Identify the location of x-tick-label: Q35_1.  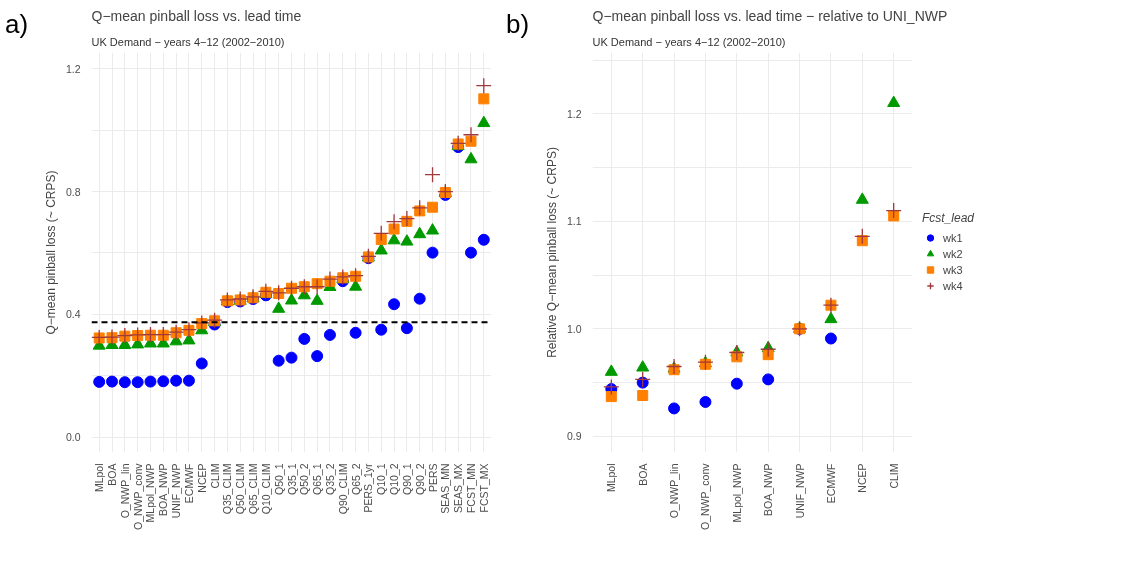
(291, 479).